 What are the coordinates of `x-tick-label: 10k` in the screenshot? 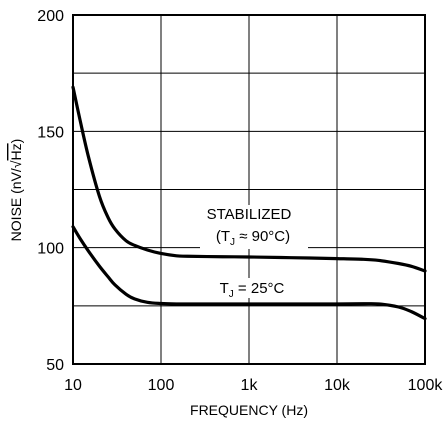 It's located at (337, 385).